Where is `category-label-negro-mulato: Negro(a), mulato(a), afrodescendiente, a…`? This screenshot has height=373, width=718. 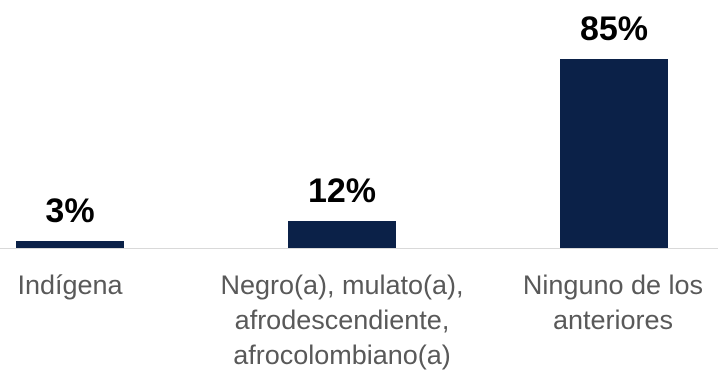 category-label-negro-mulato: Negro(a), mulato(a), afrodescendiente, a… is located at coordinates (342, 320).